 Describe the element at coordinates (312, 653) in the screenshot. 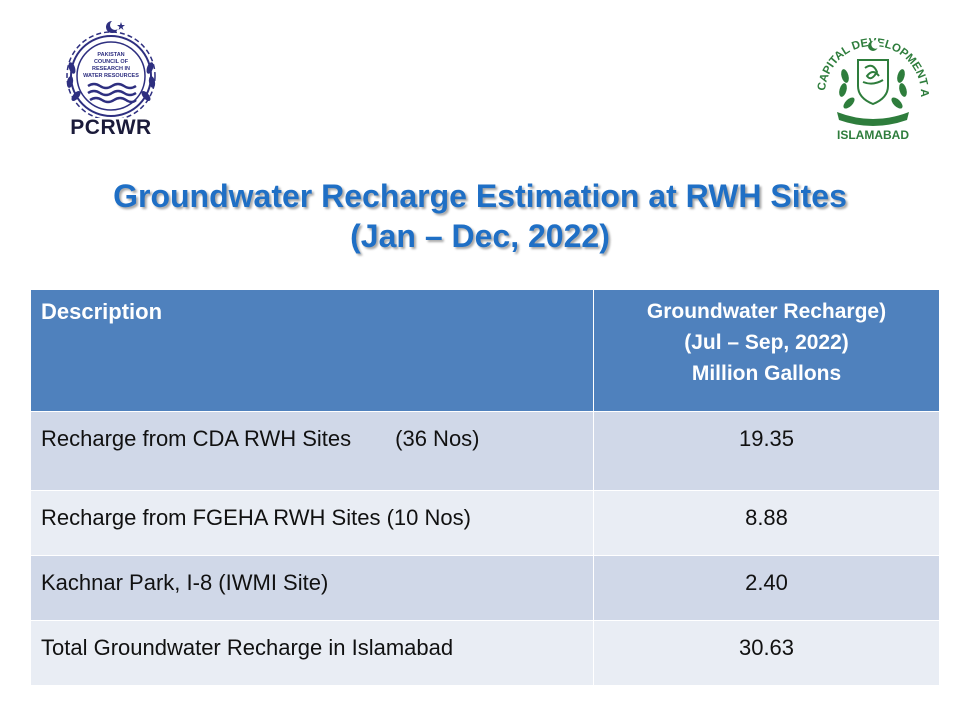

I see `row-description: Total Groundwater Recharge in Islamabad` at that location.